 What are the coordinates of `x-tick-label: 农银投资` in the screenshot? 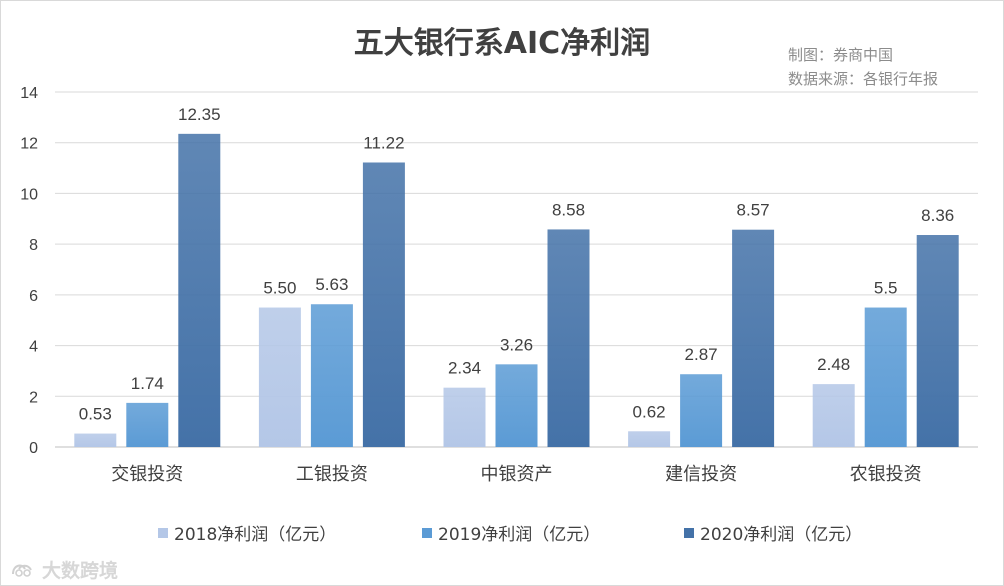 It's located at (886, 474).